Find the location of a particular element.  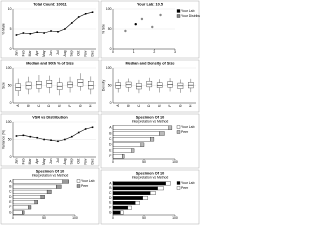

x-tick-label: Jun is located at coordinates (51, 161).